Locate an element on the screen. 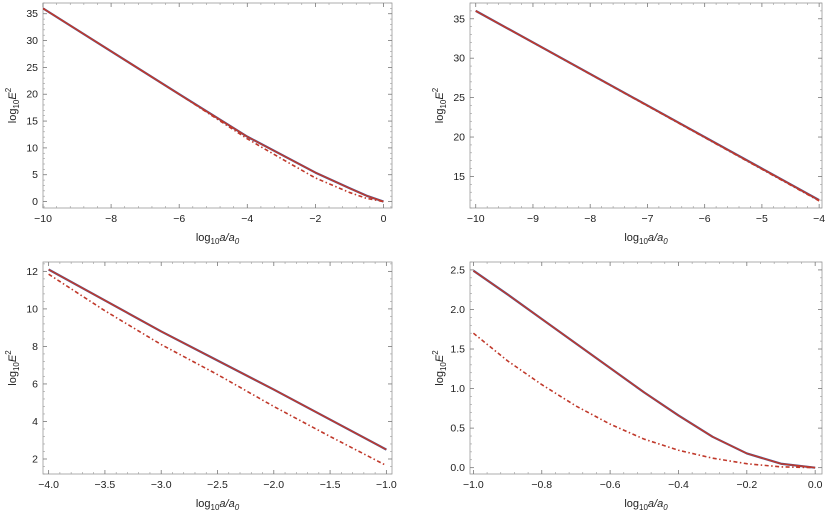  x-tick-label: 0 is located at coordinates (384, 219).